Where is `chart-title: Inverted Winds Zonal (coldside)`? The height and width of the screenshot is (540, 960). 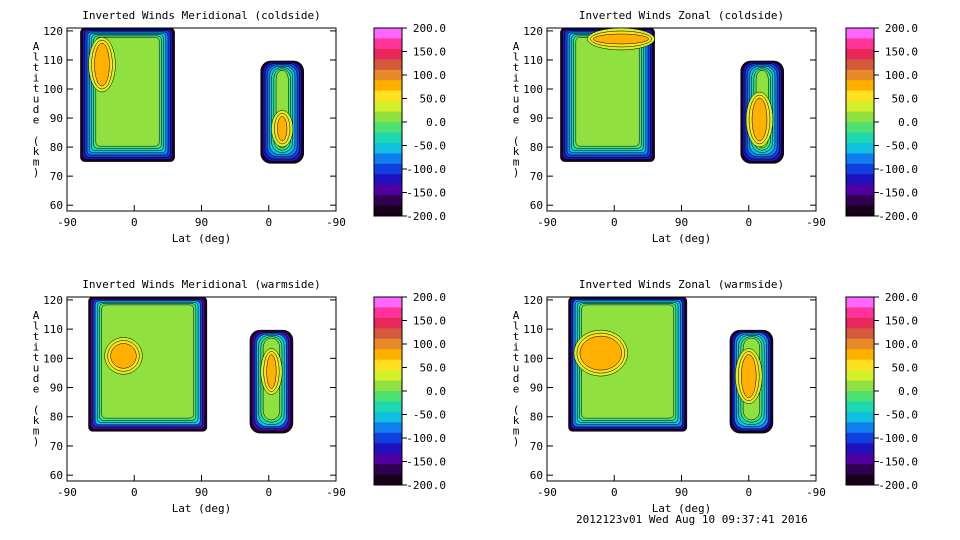
chart-title: Inverted Winds Zonal (coldside) is located at coordinates (681, 15).